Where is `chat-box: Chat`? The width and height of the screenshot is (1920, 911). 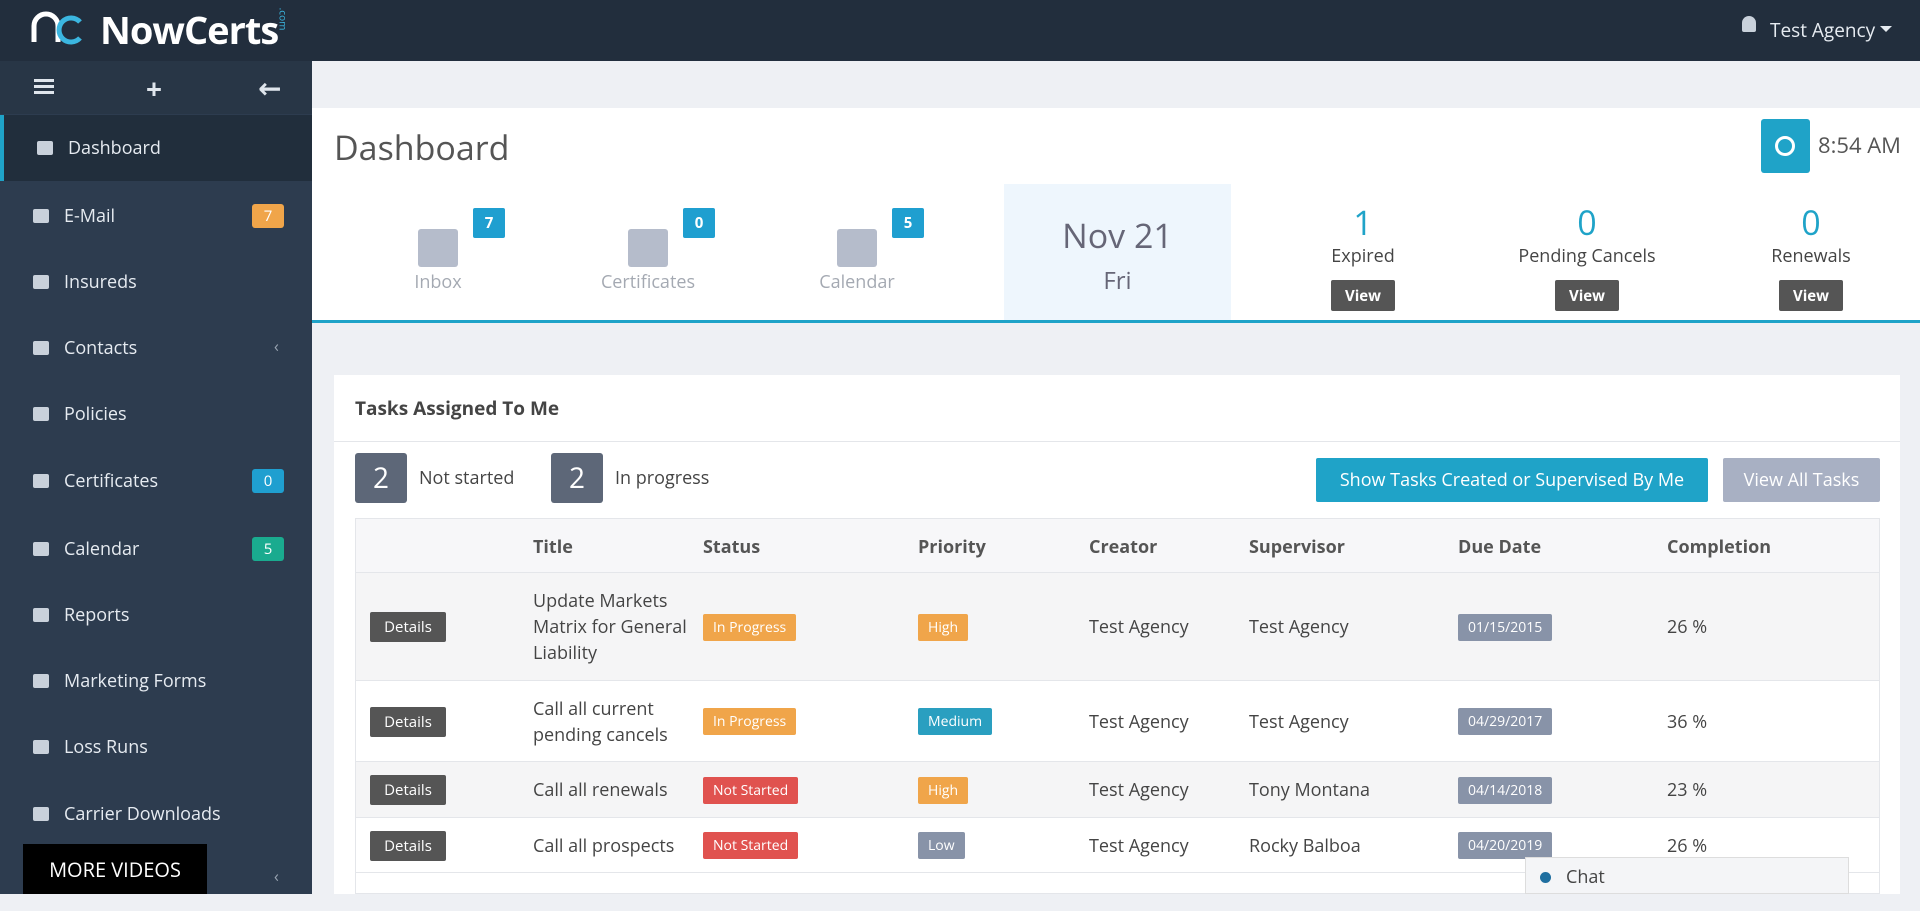
chat-box: Chat is located at coordinates (1687, 875).